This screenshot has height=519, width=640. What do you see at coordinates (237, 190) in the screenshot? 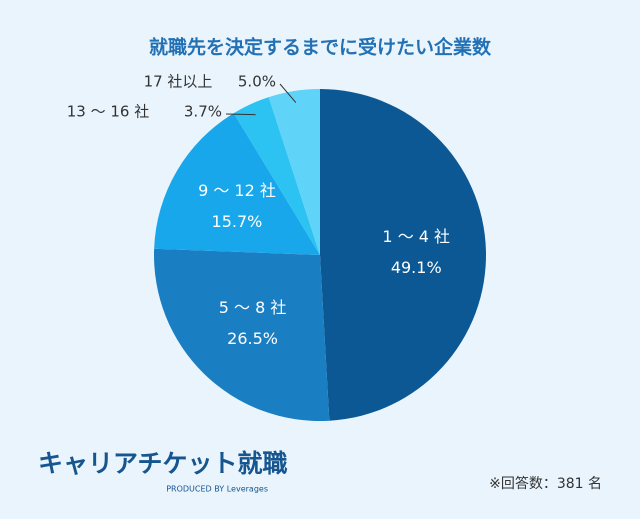
I see `slice-label: 9 ～ 12 社` at bounding box center [237, 190].